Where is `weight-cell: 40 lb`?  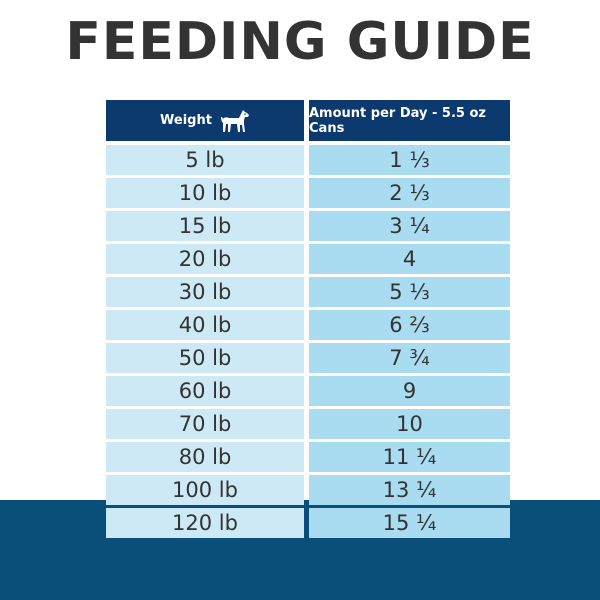 weight-cell: 40 lb is located at coordinates (205, 325).